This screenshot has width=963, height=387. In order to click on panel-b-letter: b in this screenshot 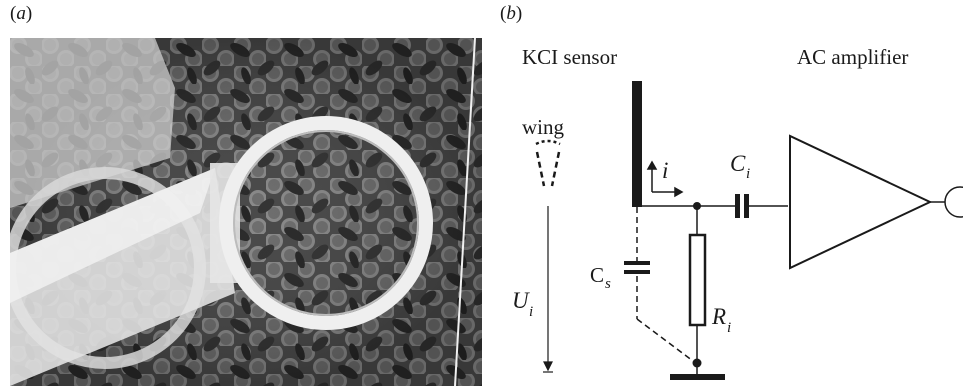, I will do `click(511, 13)`.